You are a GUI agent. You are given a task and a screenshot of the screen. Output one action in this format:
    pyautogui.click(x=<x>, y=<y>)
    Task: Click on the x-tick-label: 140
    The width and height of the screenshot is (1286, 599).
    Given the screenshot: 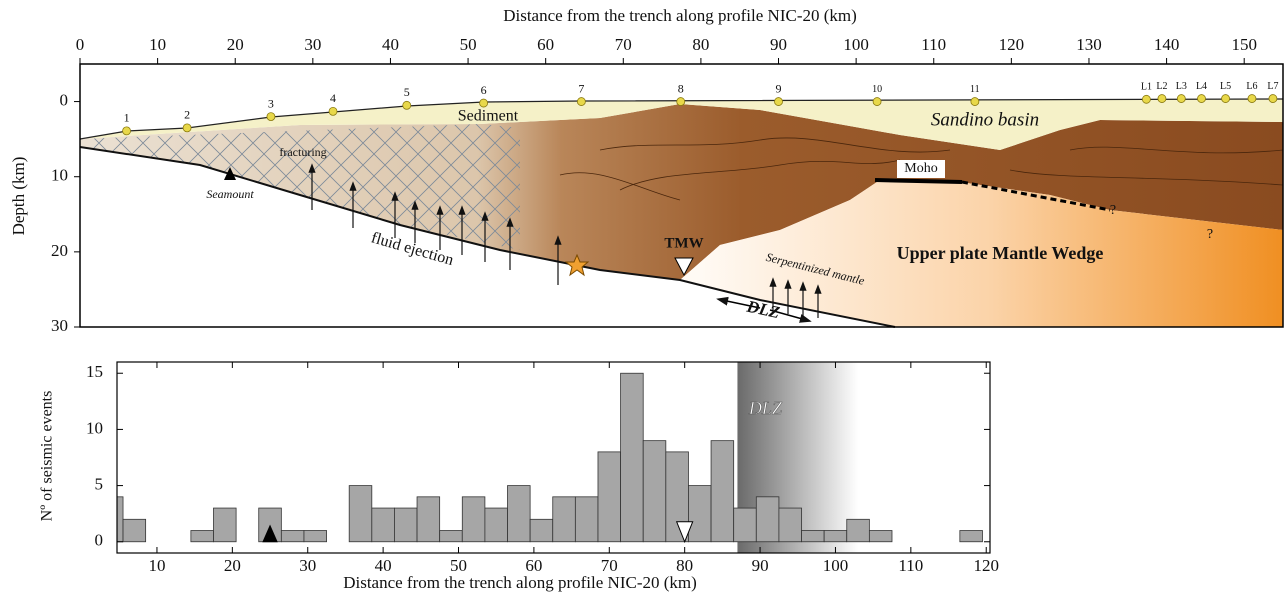 What is the action you would take?
    pyautogui.click(x=1167, y=44)
    